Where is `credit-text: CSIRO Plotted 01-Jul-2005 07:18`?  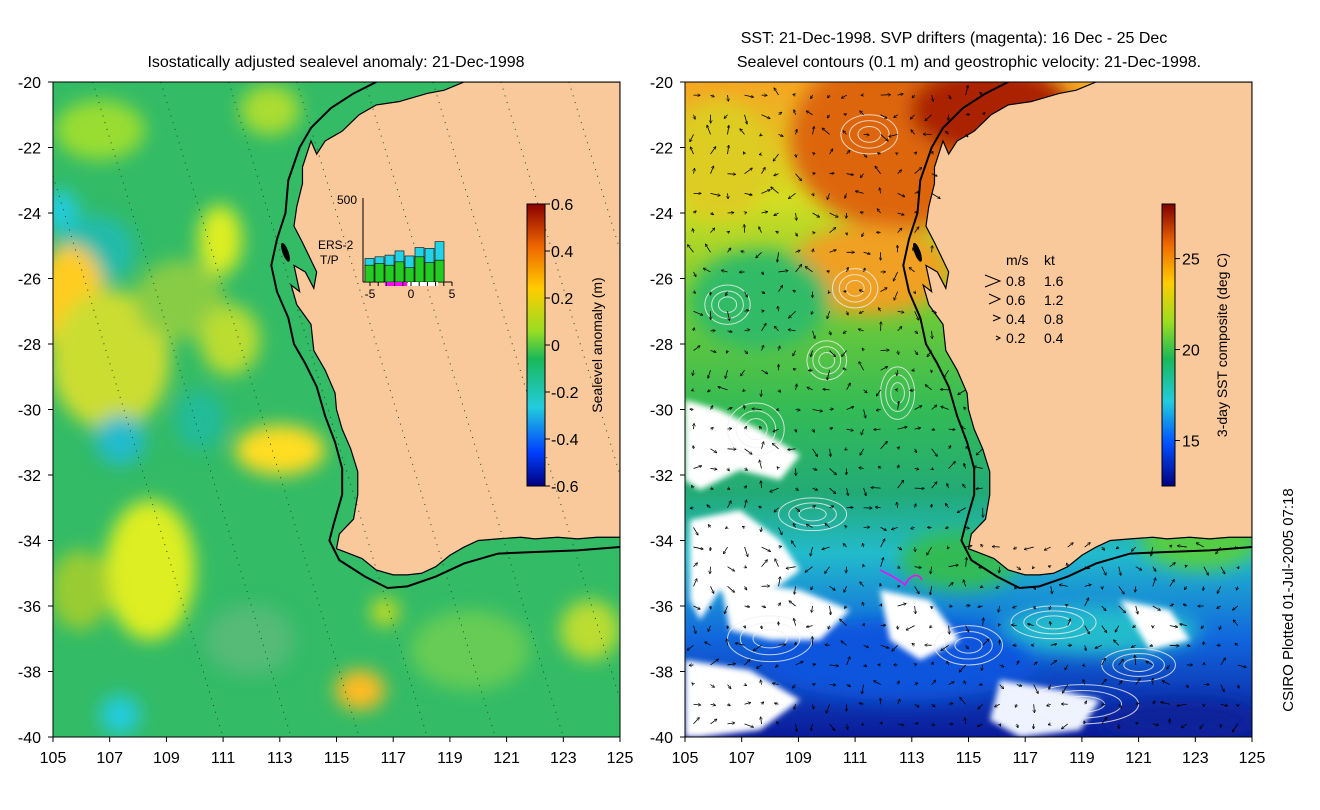
credit-text: CSIRO Plotted 01-Jul-2005 07:18 is located at coordinates (1288, 599).